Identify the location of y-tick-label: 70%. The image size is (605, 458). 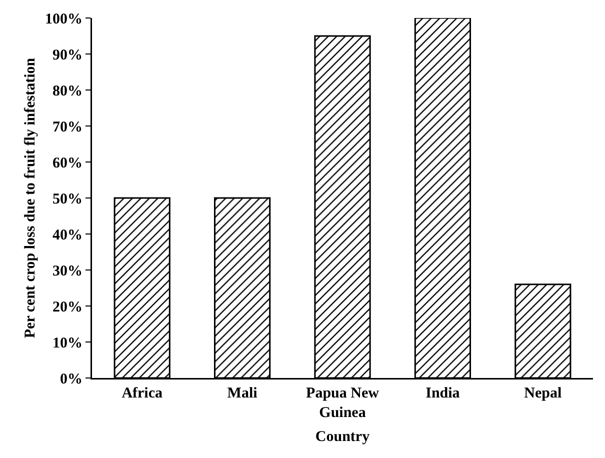
(67, 127).